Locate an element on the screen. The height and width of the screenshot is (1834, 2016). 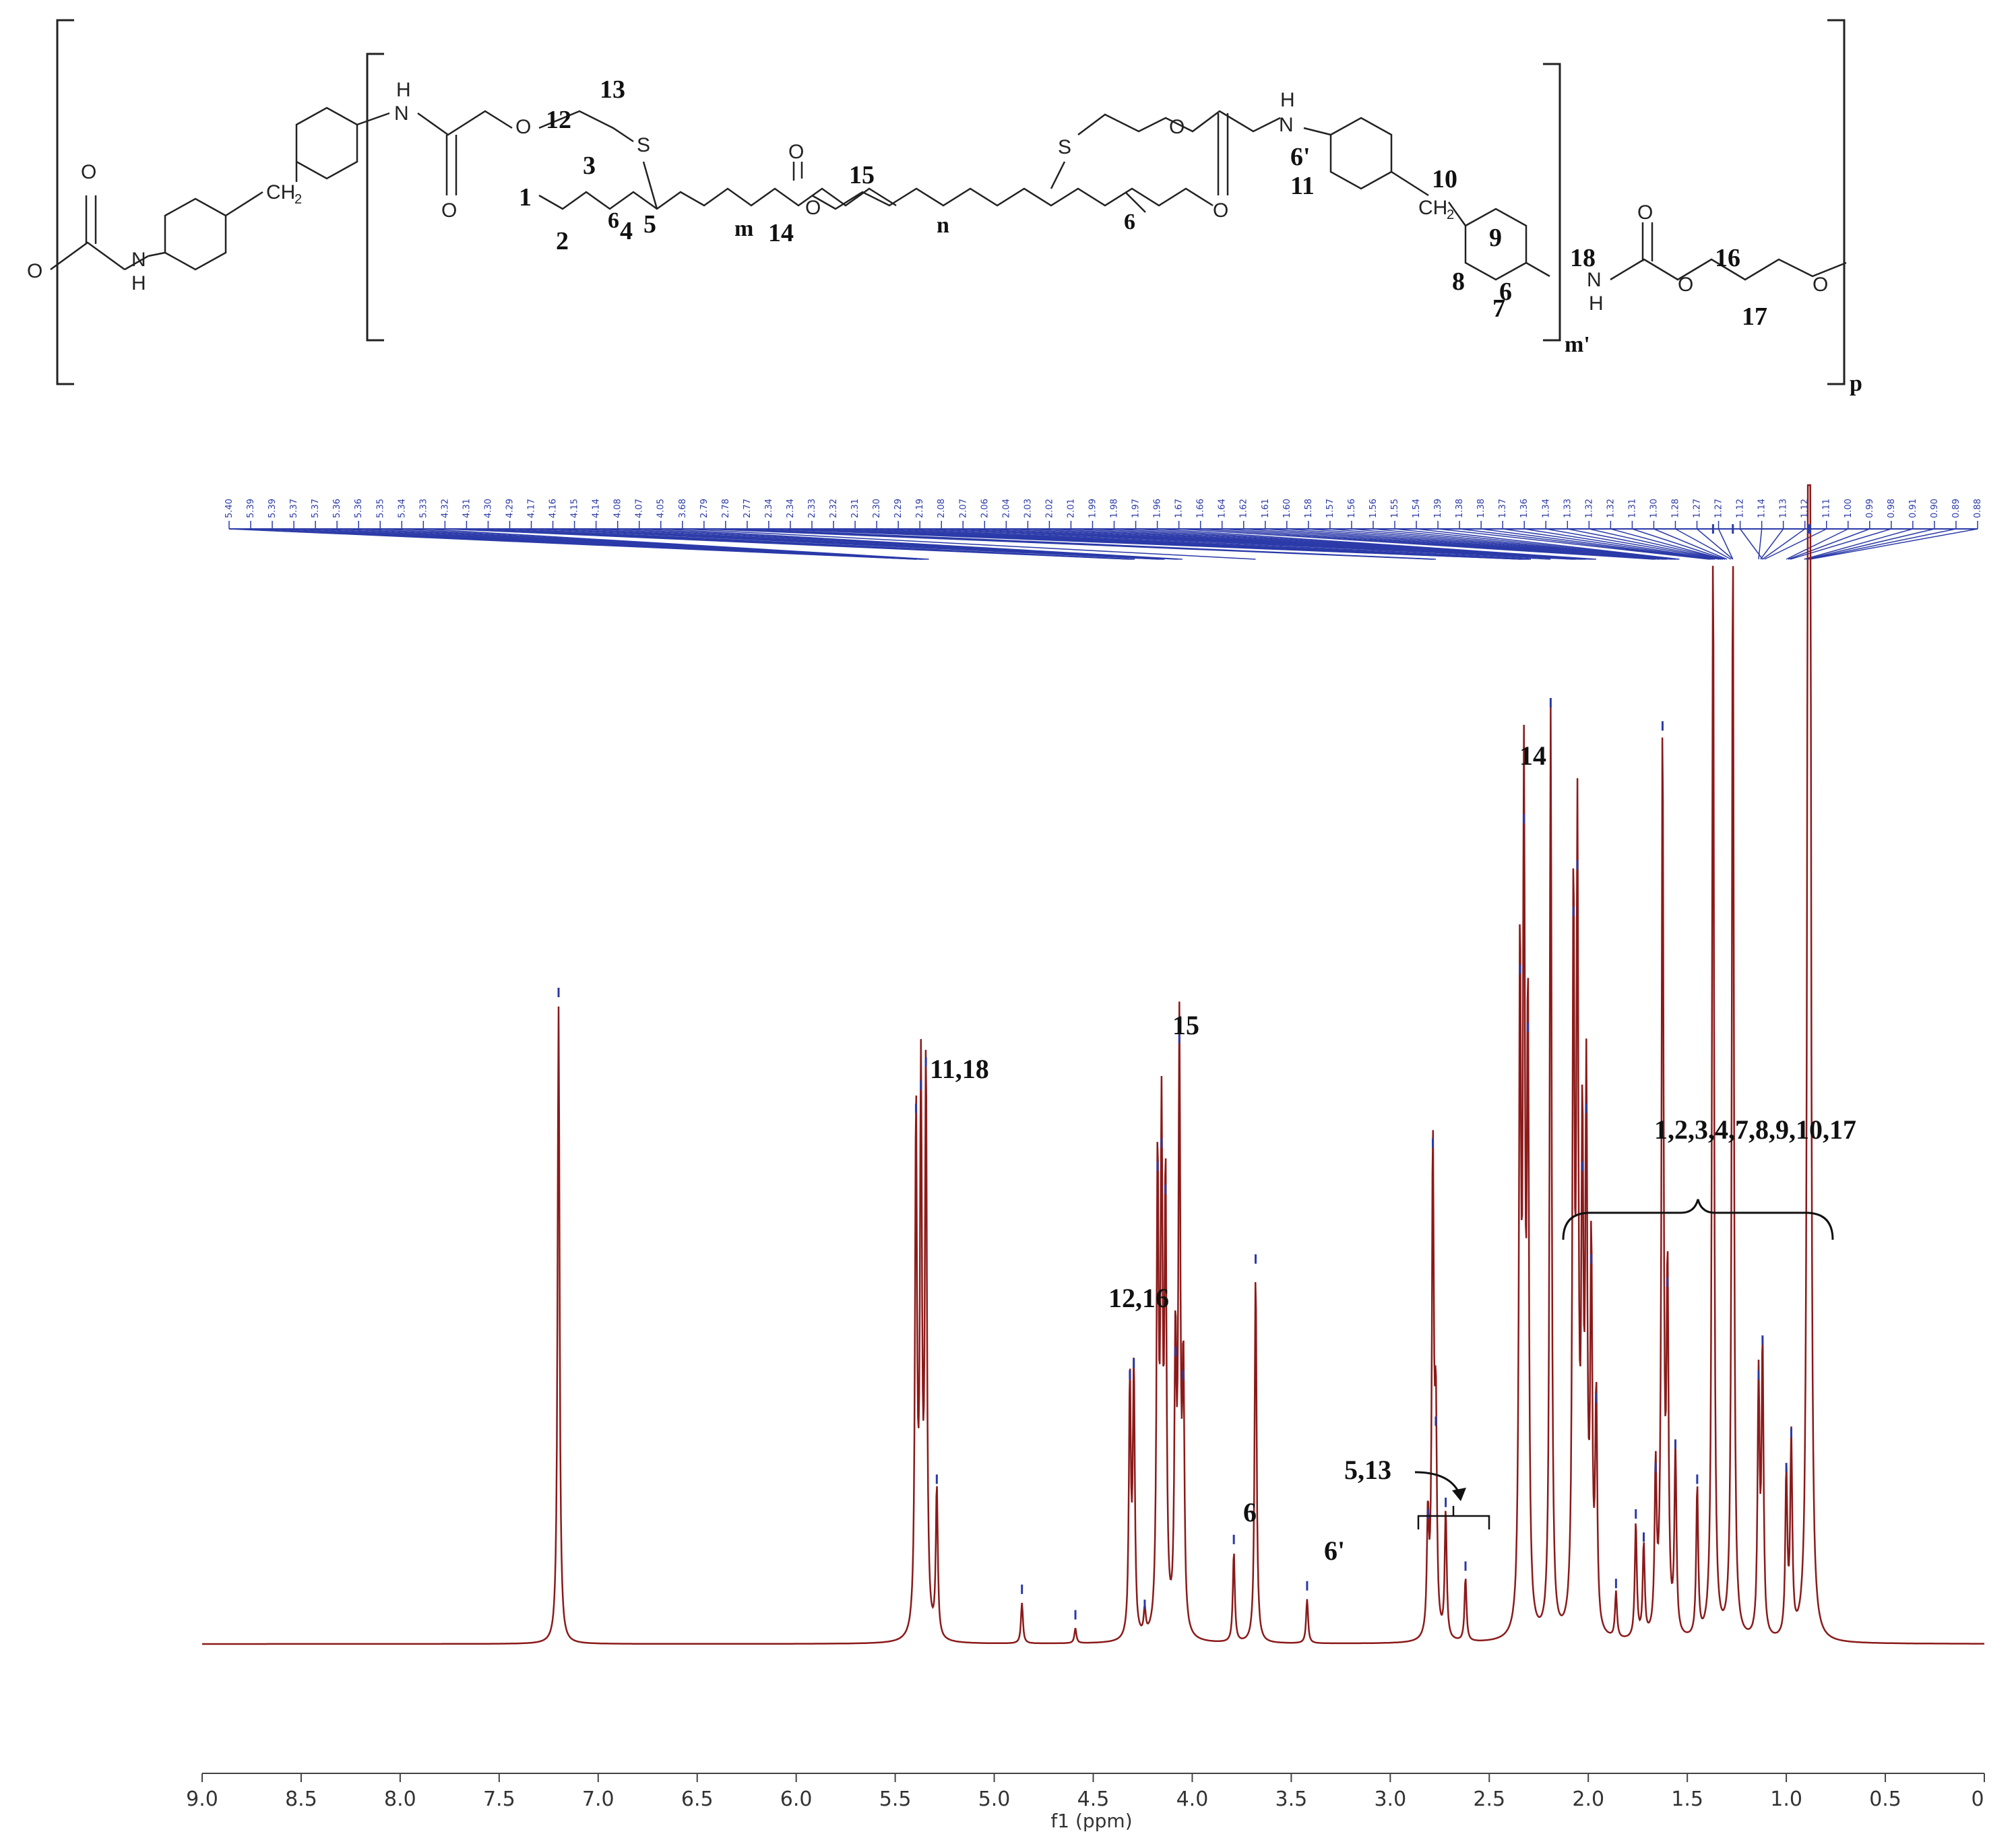
carbon-label-4: 4 is located at coordinates (626, 231).